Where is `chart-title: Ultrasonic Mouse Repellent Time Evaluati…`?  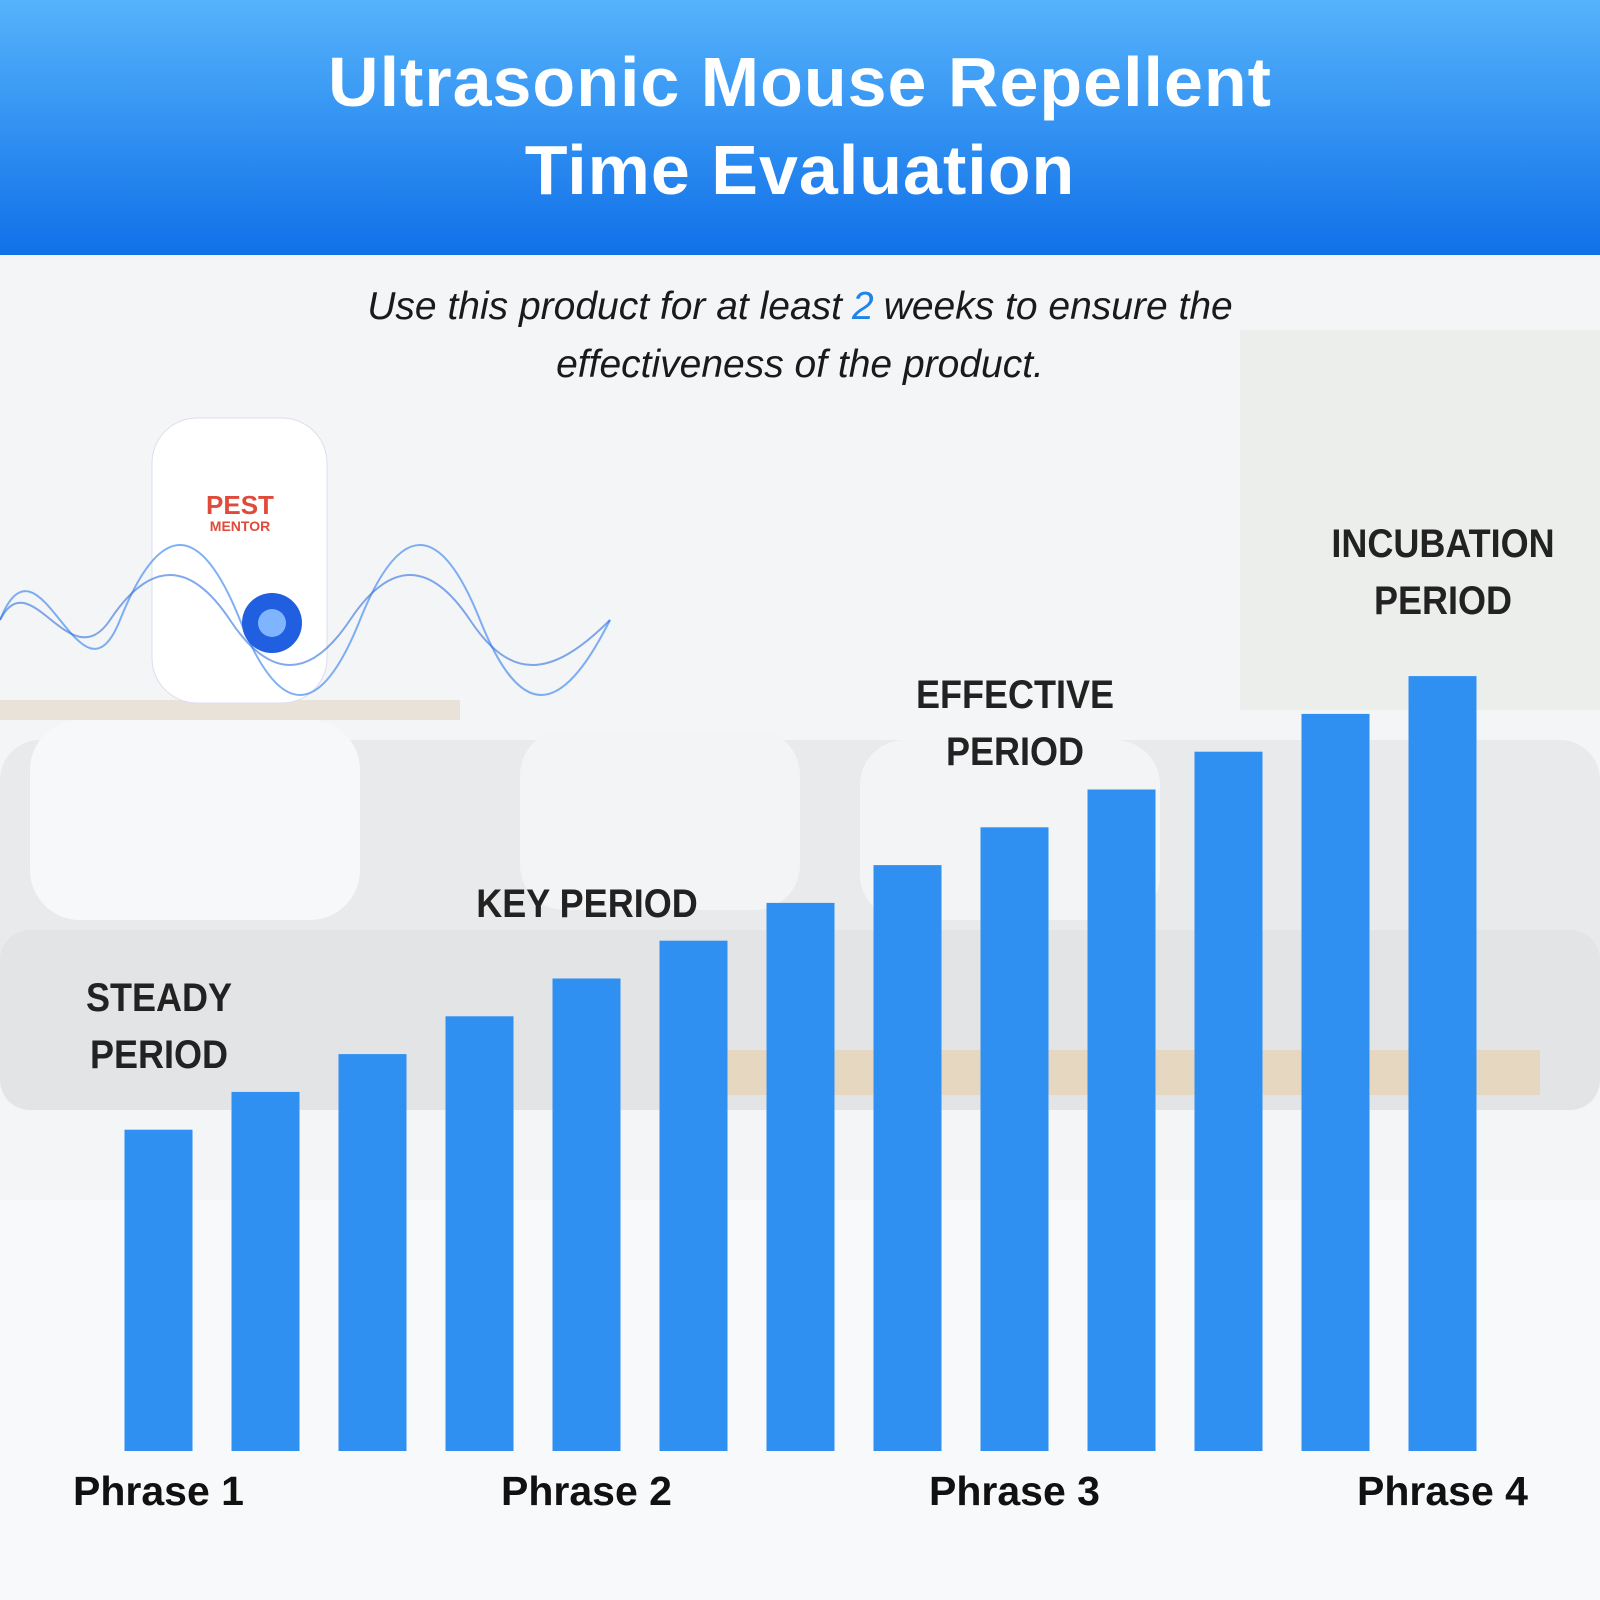
chart-title: Ultrasonic Mouse Repellent Time Evaluati… is located at coordinates (800, 126).